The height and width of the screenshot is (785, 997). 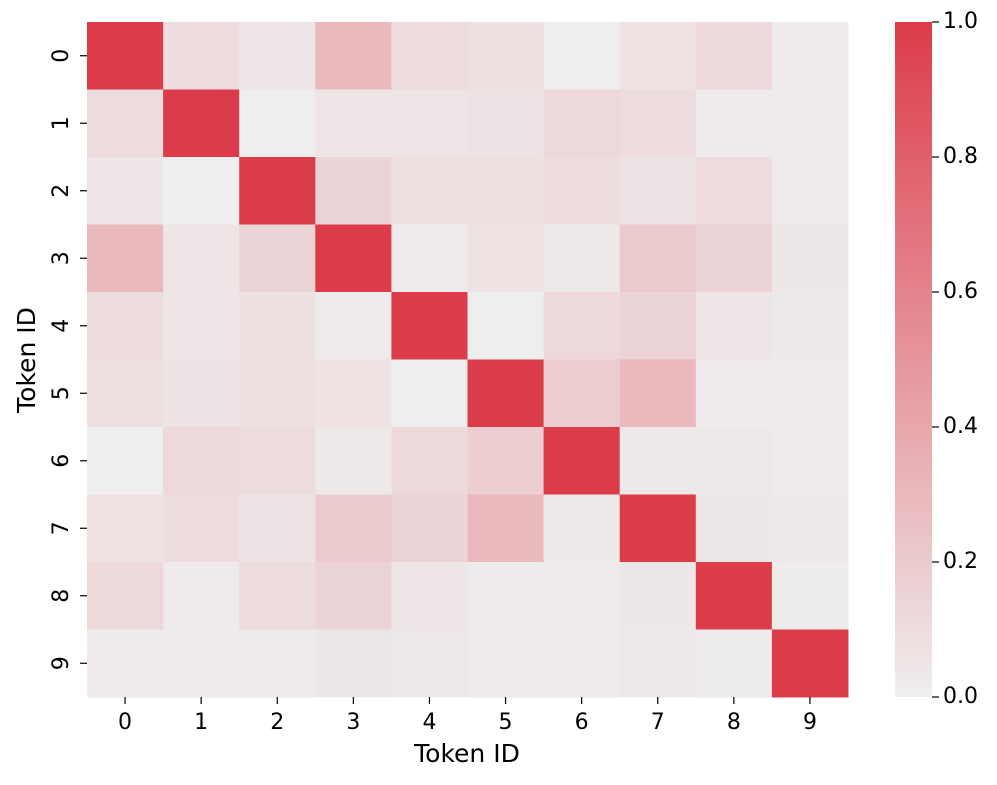 I want to click on y-axis-label: Token ID, so click(x=26, y=360).